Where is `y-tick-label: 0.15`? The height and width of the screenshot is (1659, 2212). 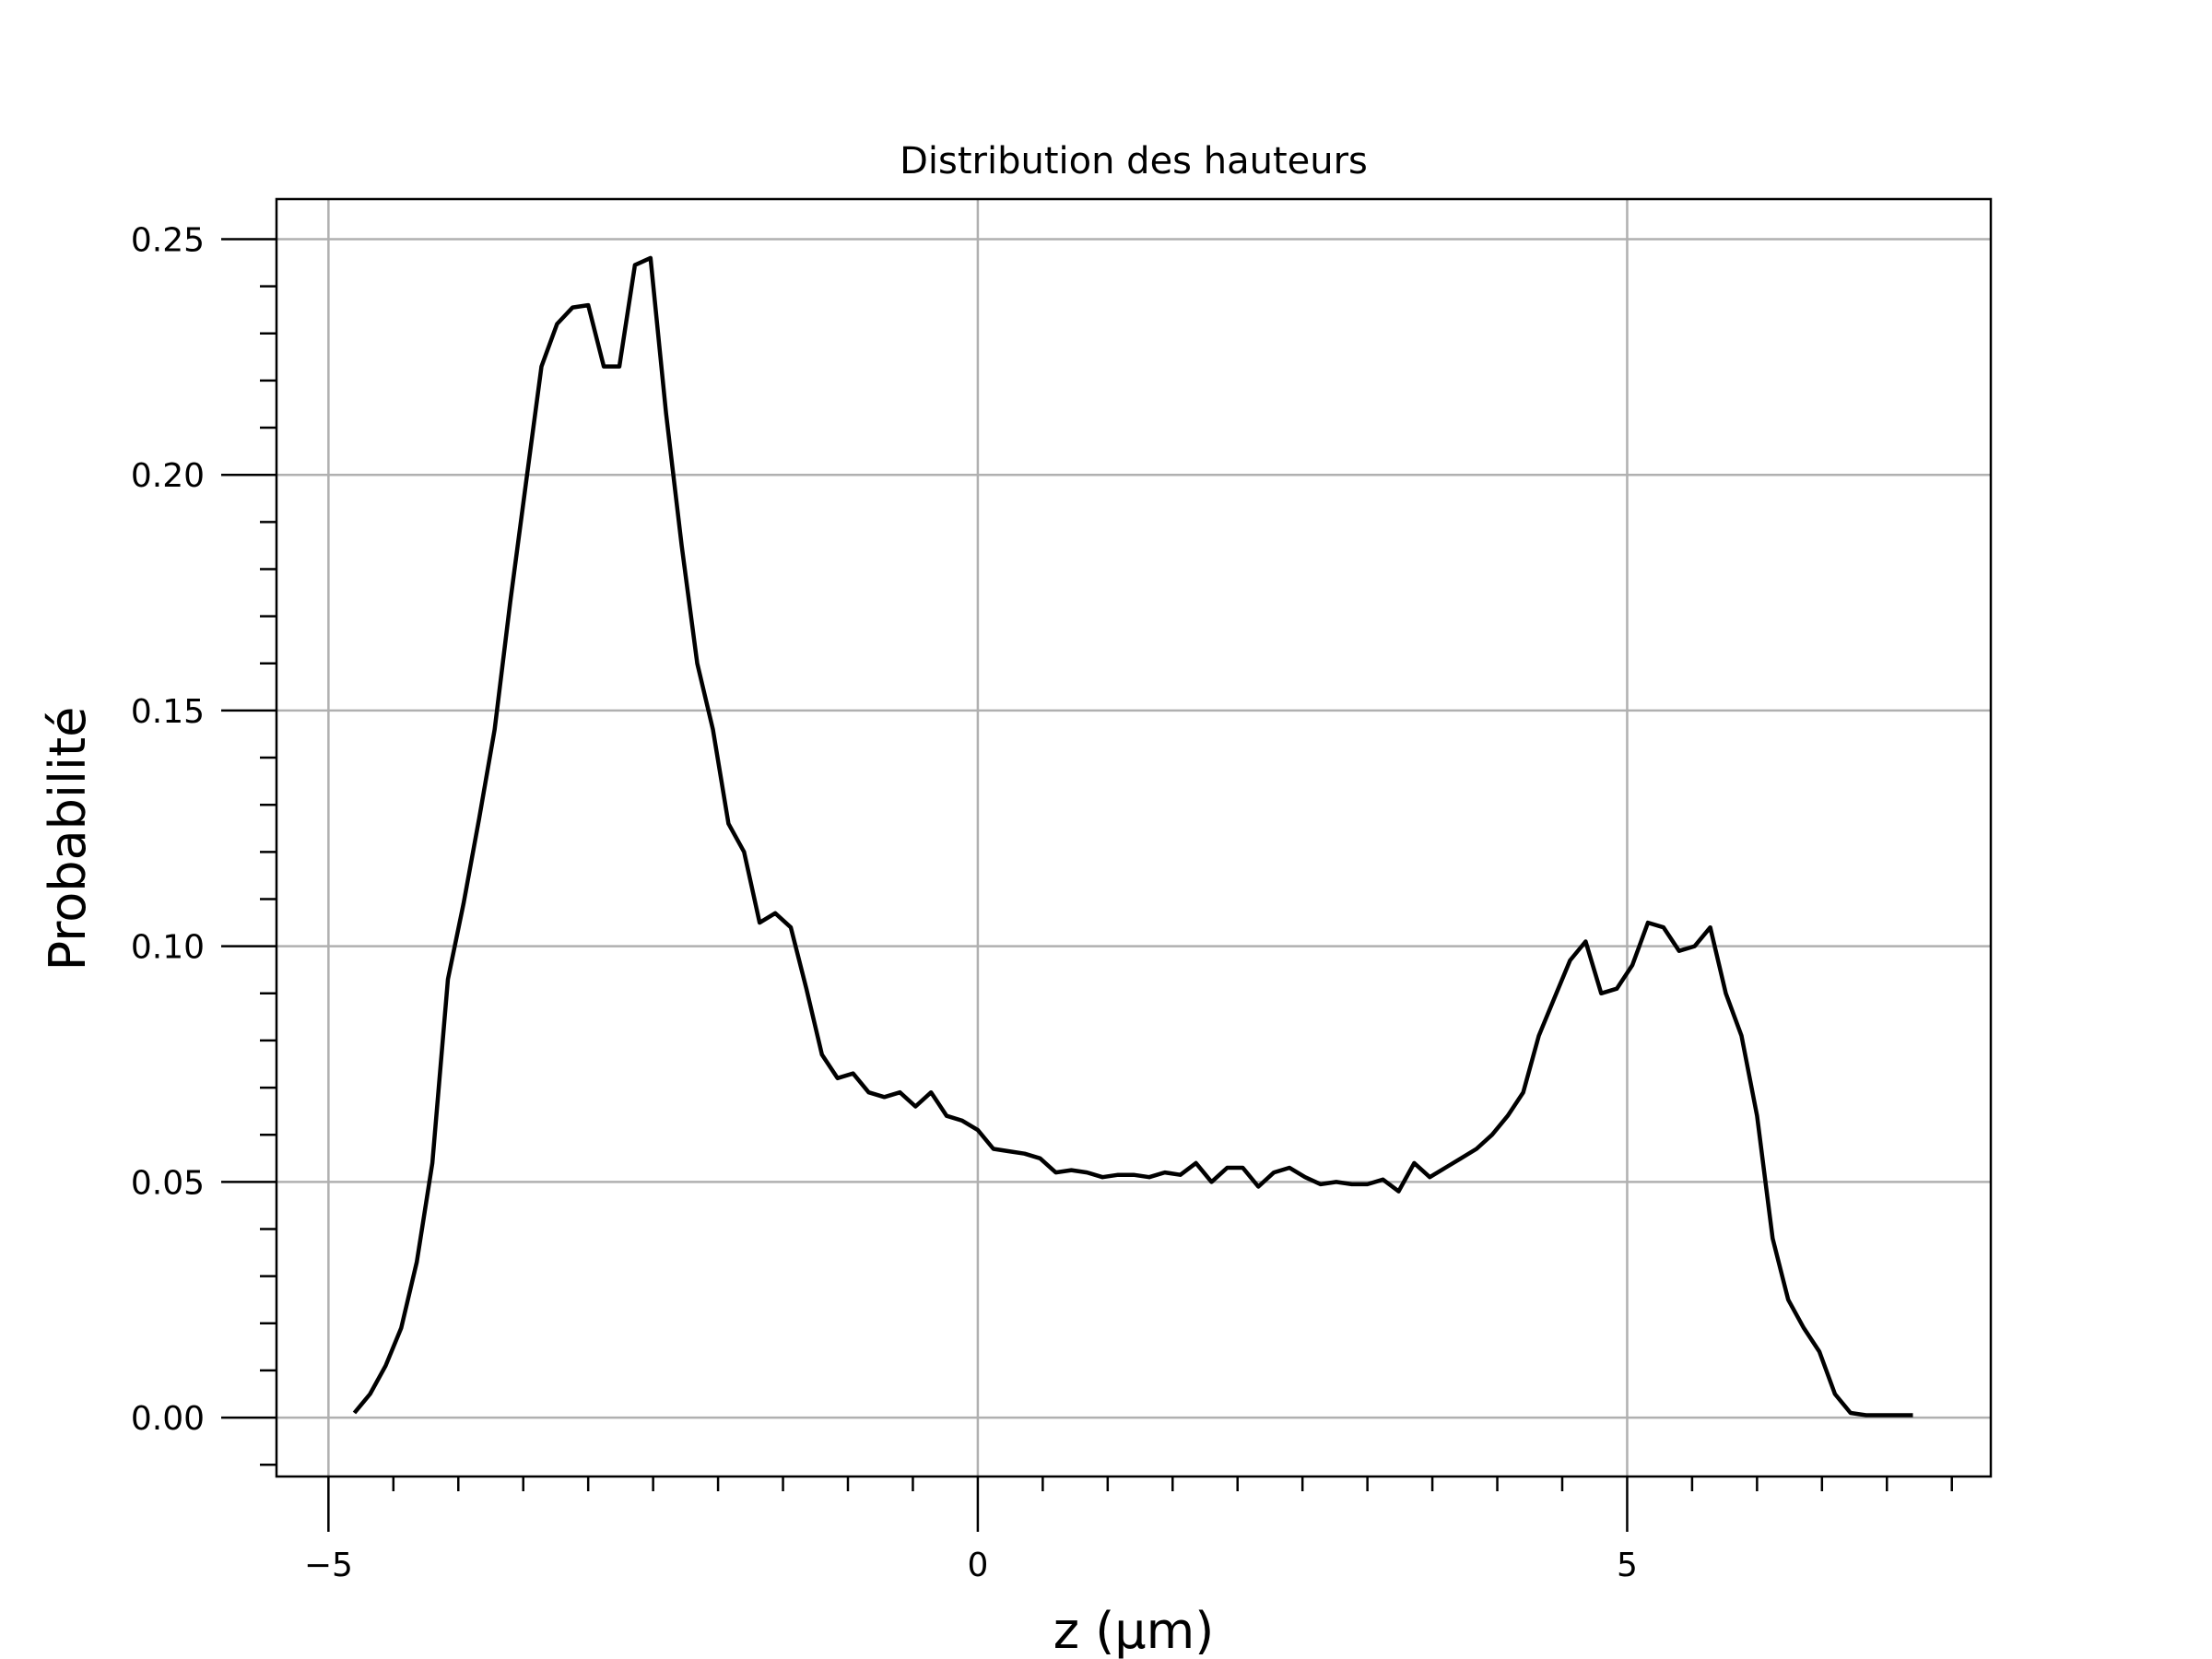
y-tick-label: 0.15 is located at coordinates (168, 712).